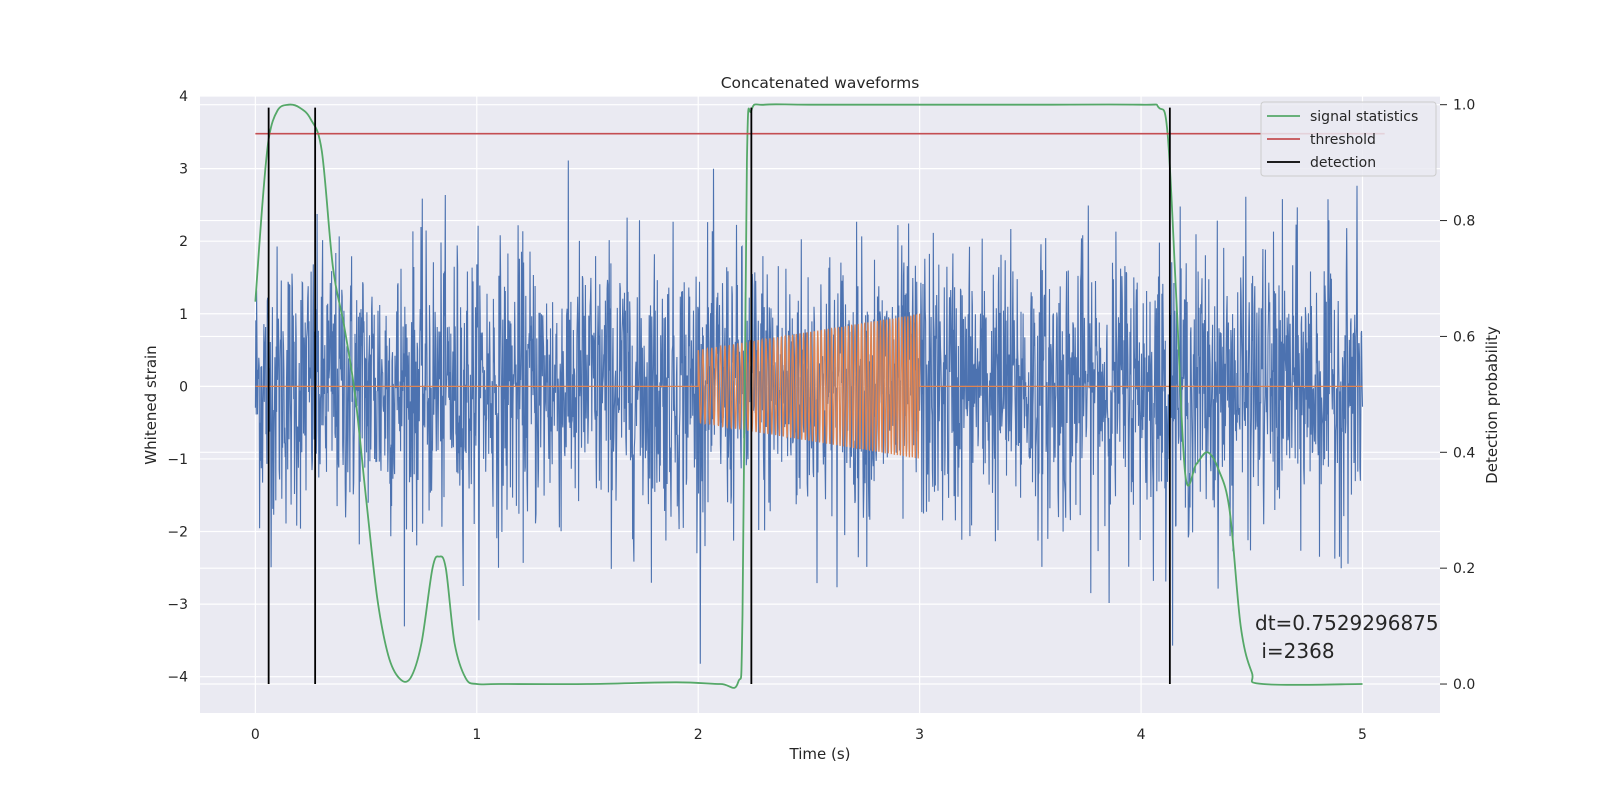 The image size is (1600, 800). What do you see at coordinates (183, 387) in the screenshot?
I see `y-left-tick-label: 0` at bounding box center [183, 387].